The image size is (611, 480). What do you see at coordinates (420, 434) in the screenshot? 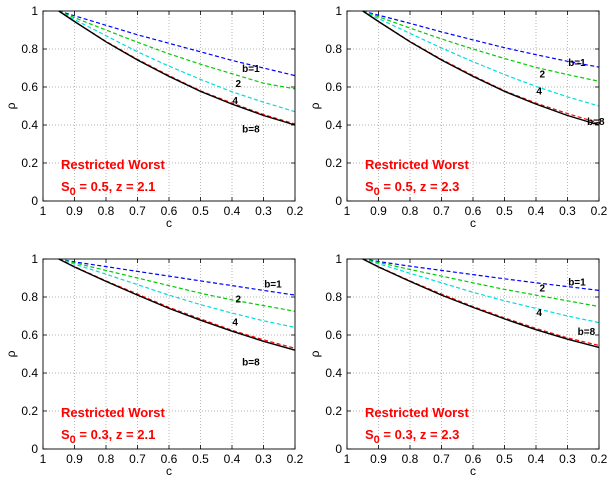
I see `annotation-values: = 0.3, z = 2.3` at bounding box center [420, 434].